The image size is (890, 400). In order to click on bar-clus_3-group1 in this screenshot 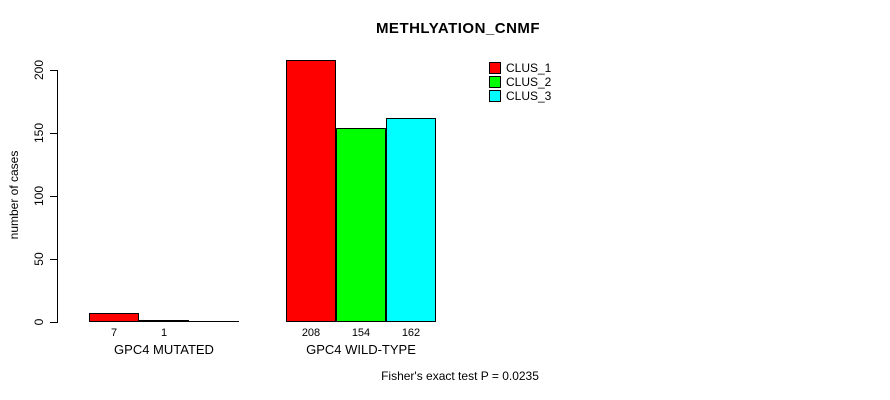, I will do `click(214, 321)`.